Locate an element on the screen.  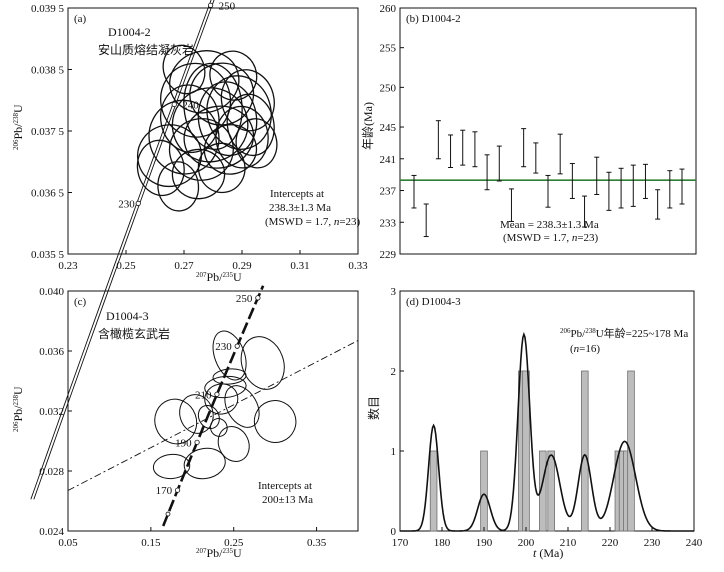
panel-c-x-ticks: 0.05 0.15 0.25 0.35 is located at coordinates (192, 538).